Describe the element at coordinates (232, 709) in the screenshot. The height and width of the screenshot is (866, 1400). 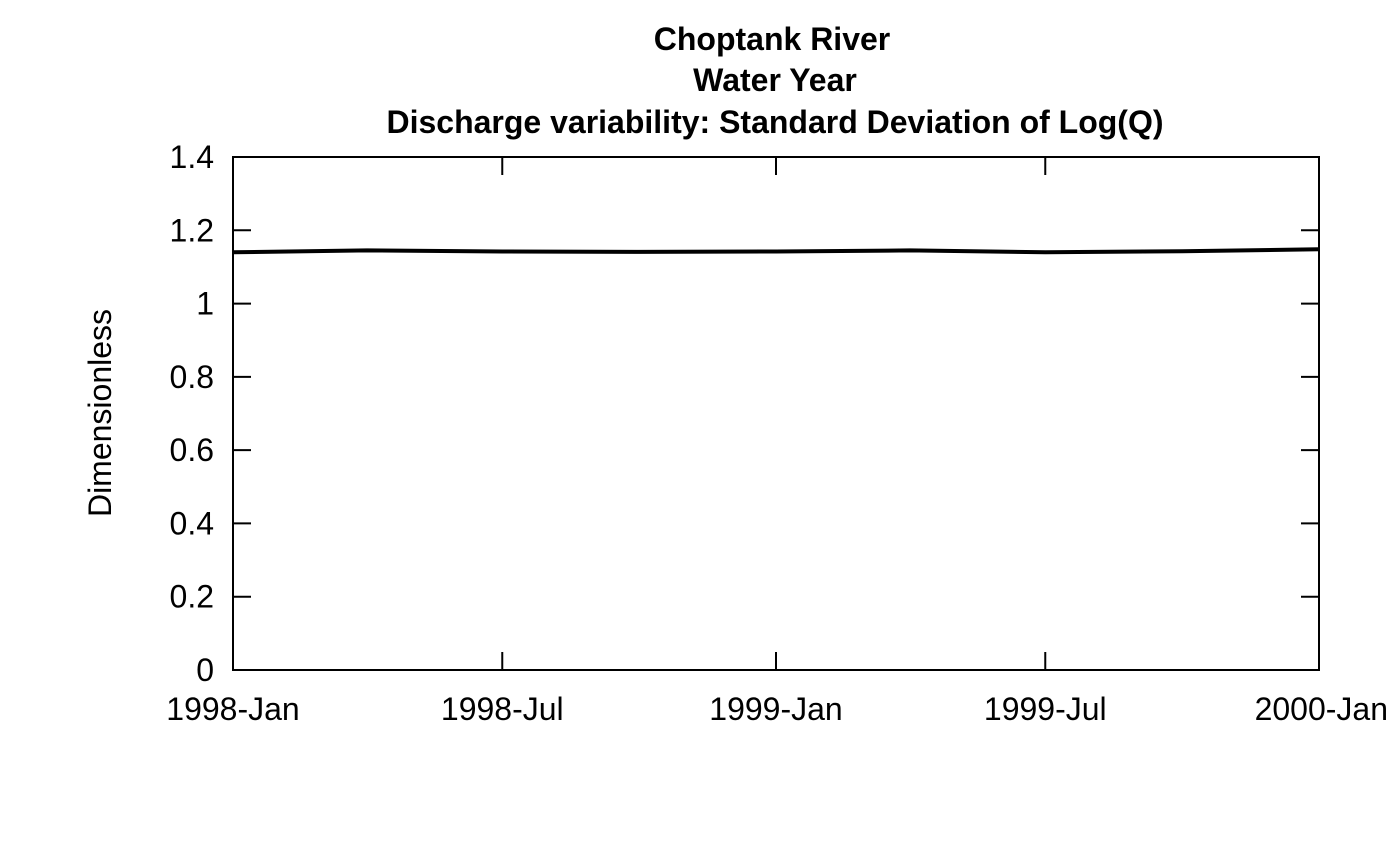
I see `x-tick-label: 1998-Jan` at that location.